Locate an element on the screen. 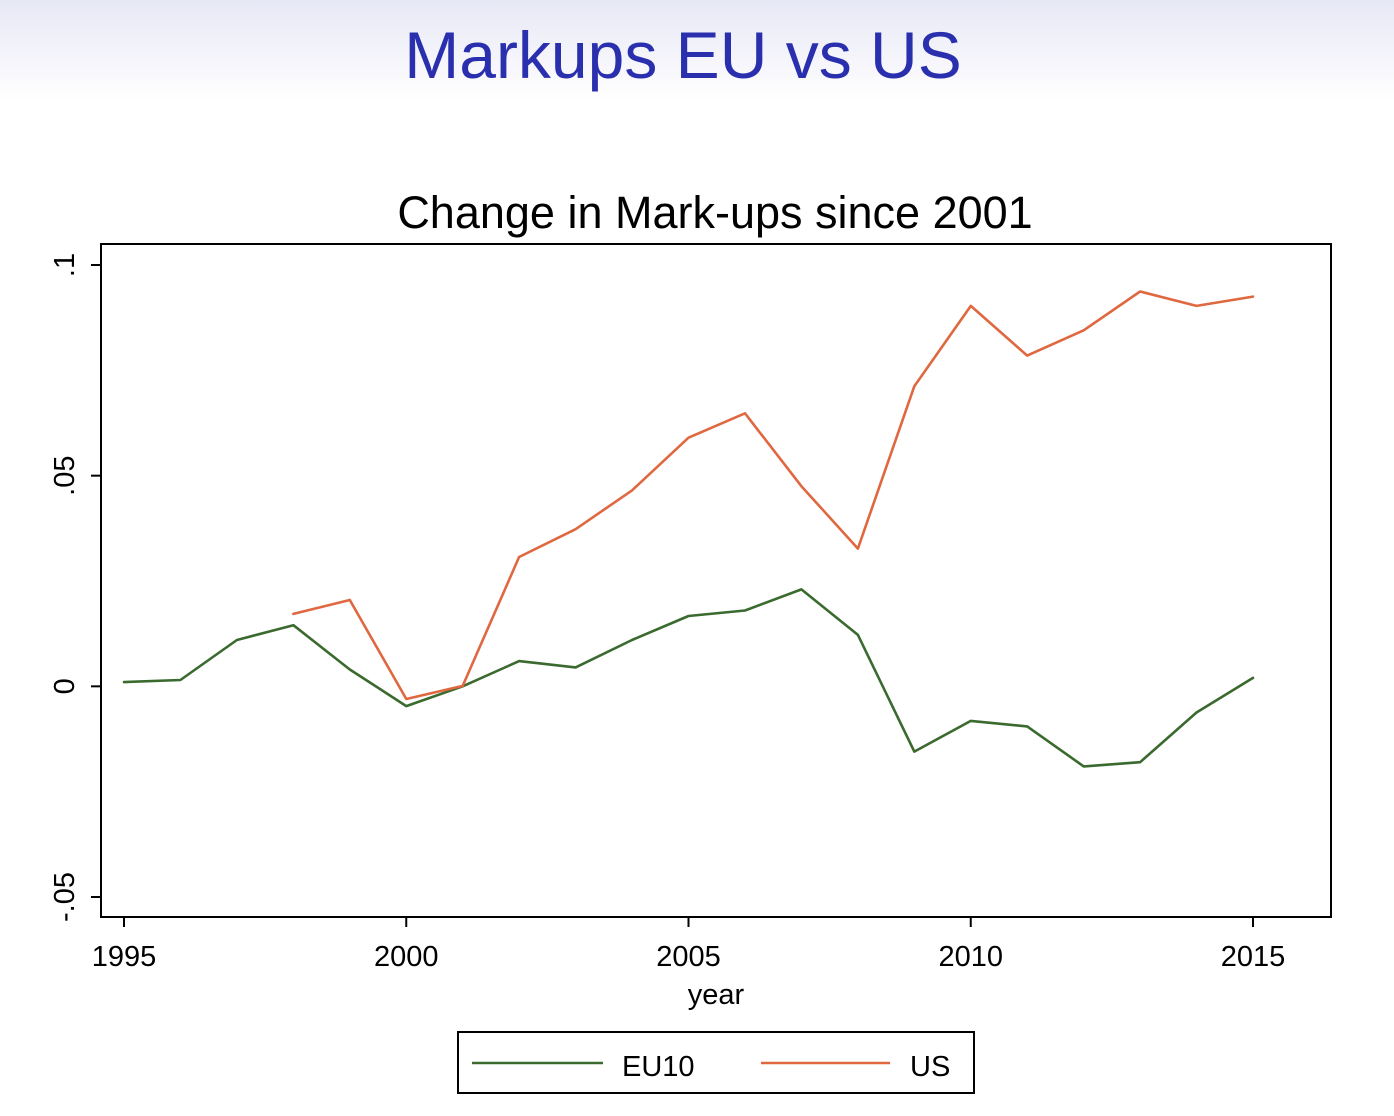 The height and width of the screenshot is (1116, 1394). x-tick-label: 2015 is located at coordinates (1253, 957).